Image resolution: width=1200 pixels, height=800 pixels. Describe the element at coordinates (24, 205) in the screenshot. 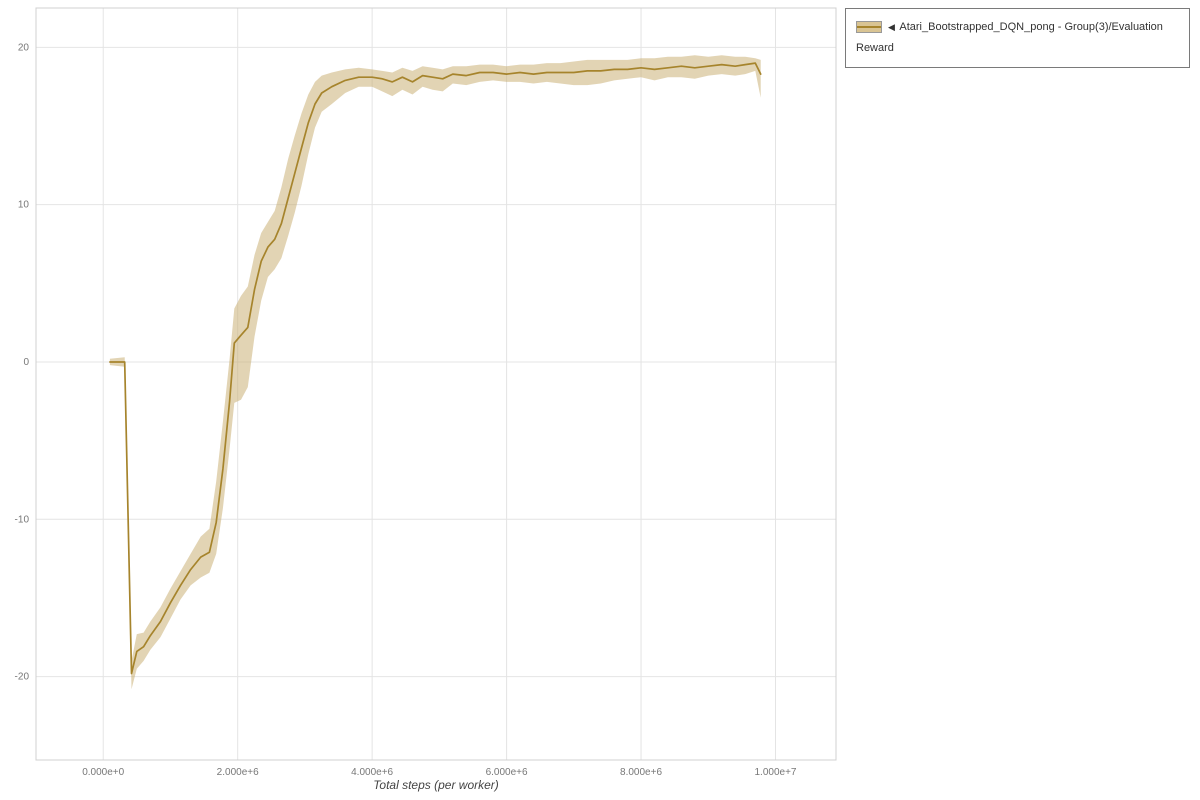

I see `y-tick-label: 10` at that location.